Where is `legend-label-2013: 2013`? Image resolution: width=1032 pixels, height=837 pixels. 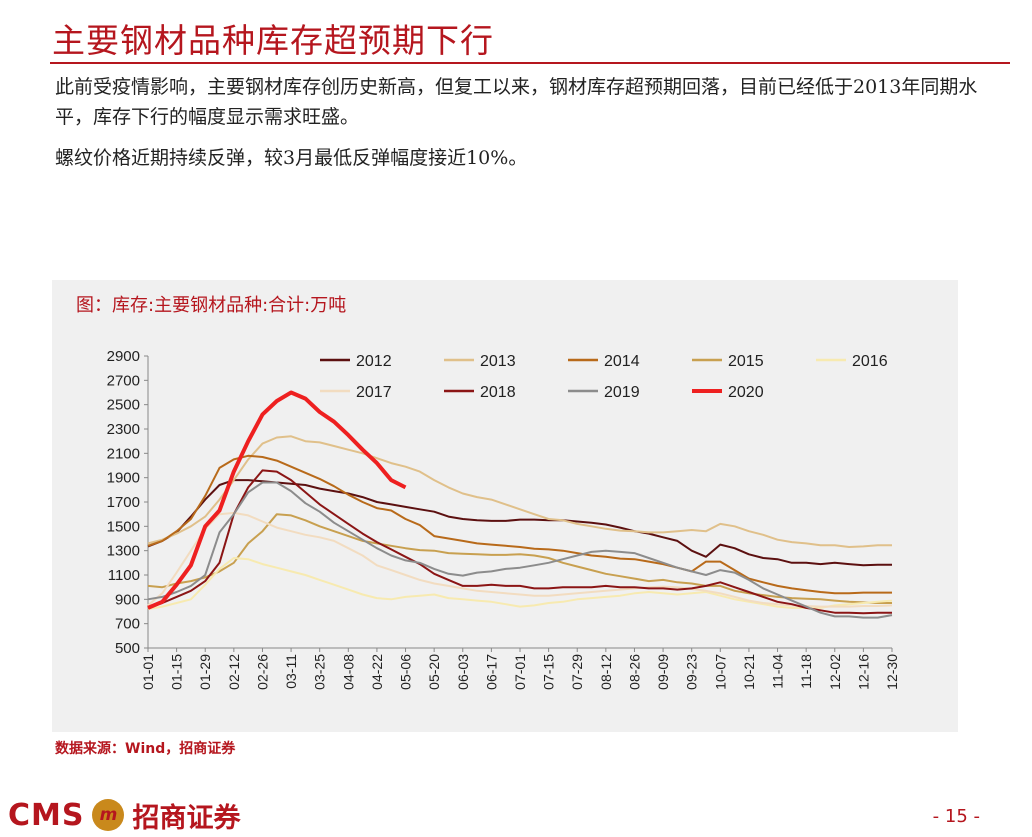 legend-label-2013: 2013 is located at coordinates (498, 361).